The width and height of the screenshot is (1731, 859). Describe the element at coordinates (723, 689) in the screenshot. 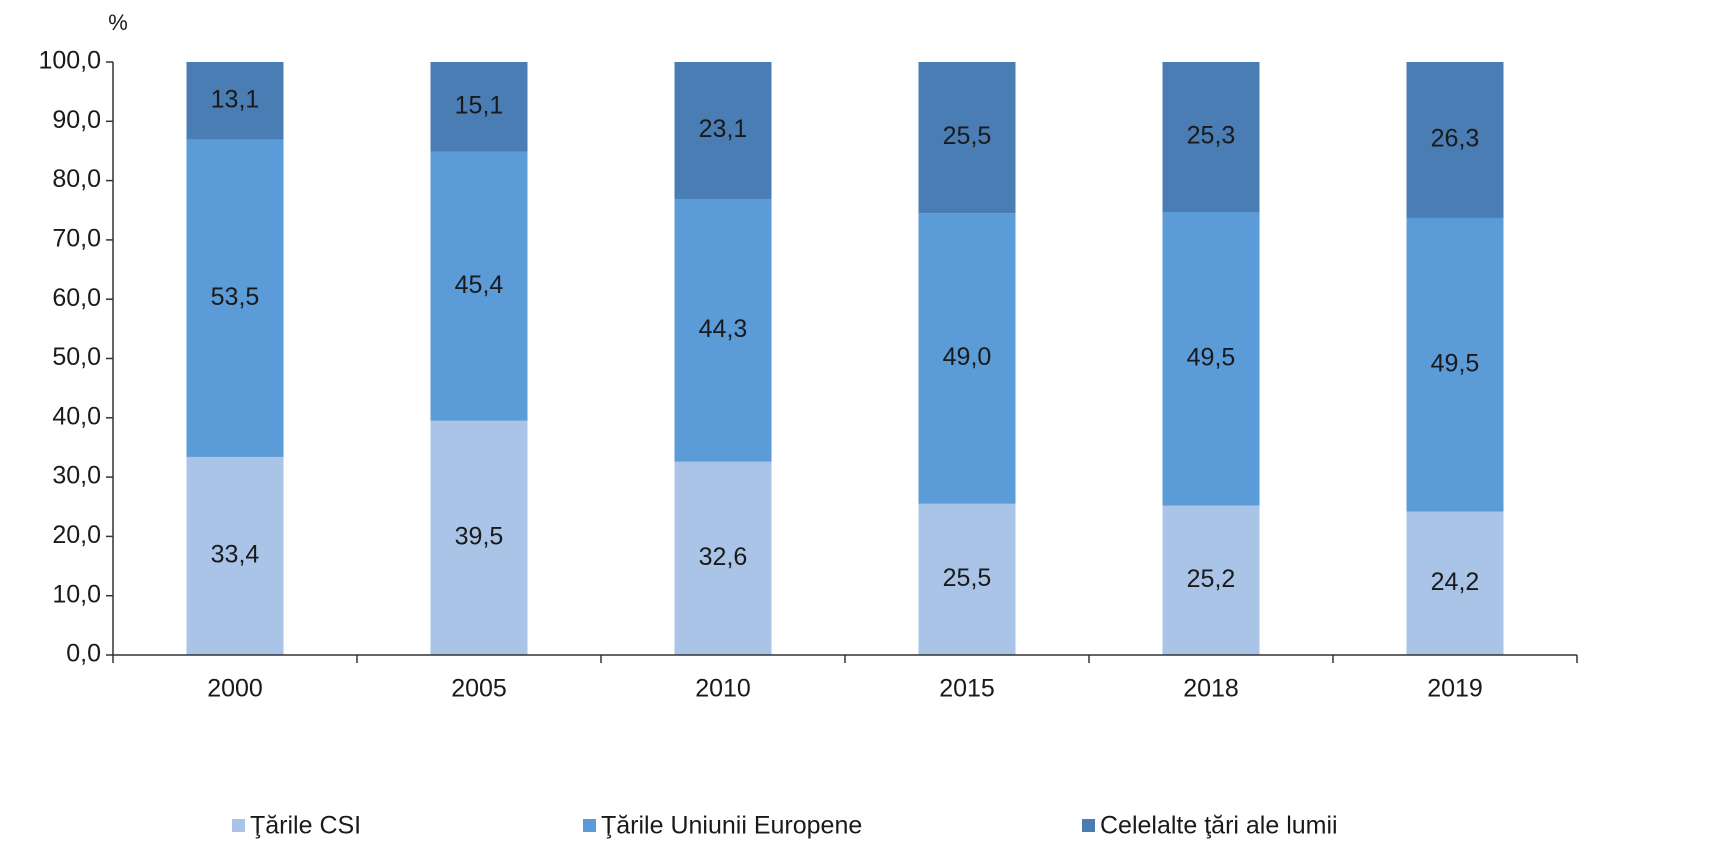

I see `x-tick-label: 2010` at that location.